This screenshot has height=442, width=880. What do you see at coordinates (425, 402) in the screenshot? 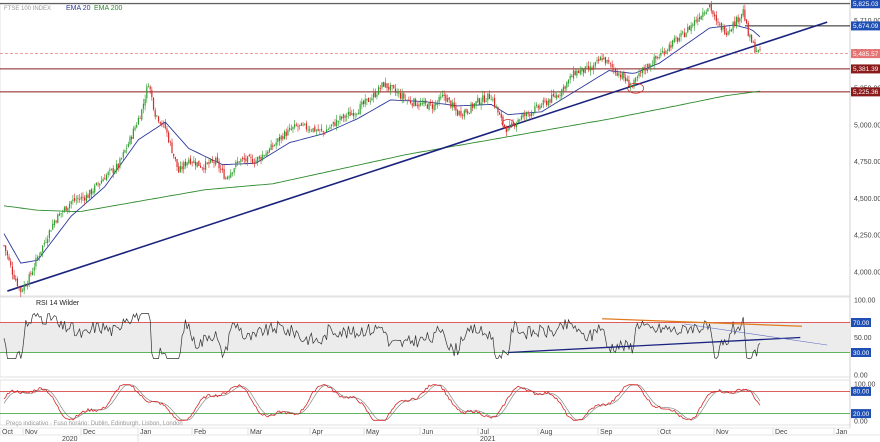
I see `stochastic-pane` at bounding box center [425, 402].